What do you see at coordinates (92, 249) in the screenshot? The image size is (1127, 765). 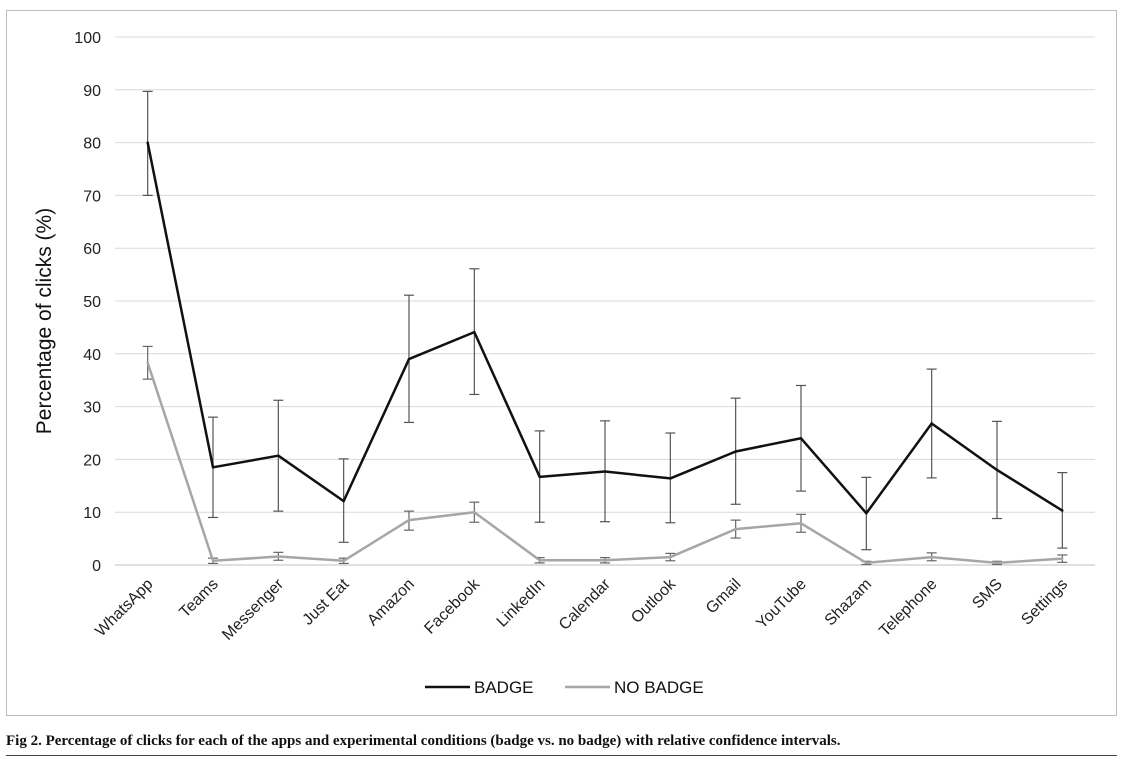 I see `y-tick-label: 60` at bounding box center [92, 249].